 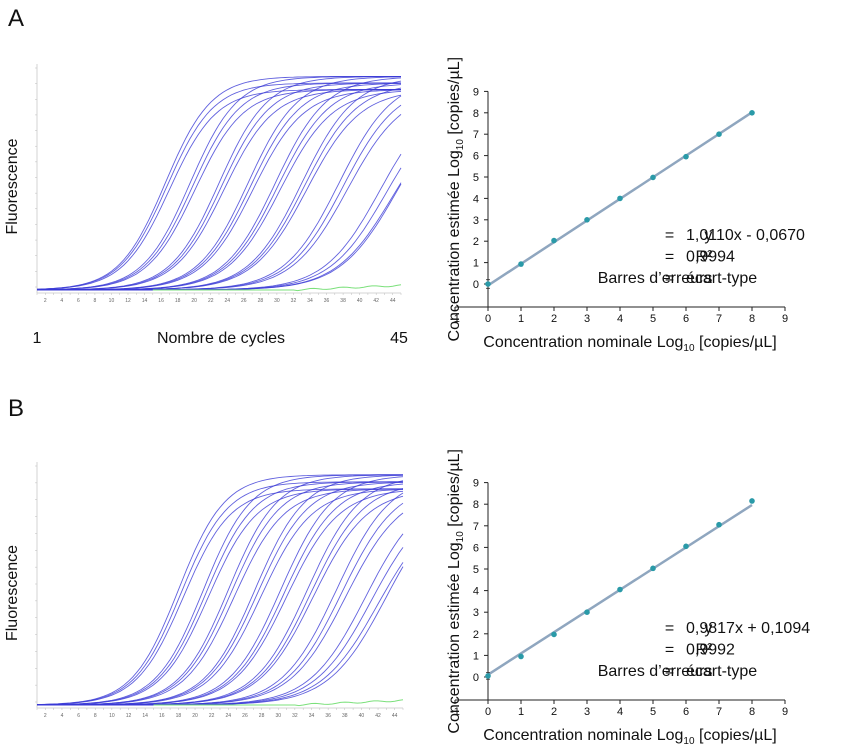 What do you see at coordinates (62, 716) in the screenshot?
I see `cycle-tick-label: 4` at bounding box center [62, 716].